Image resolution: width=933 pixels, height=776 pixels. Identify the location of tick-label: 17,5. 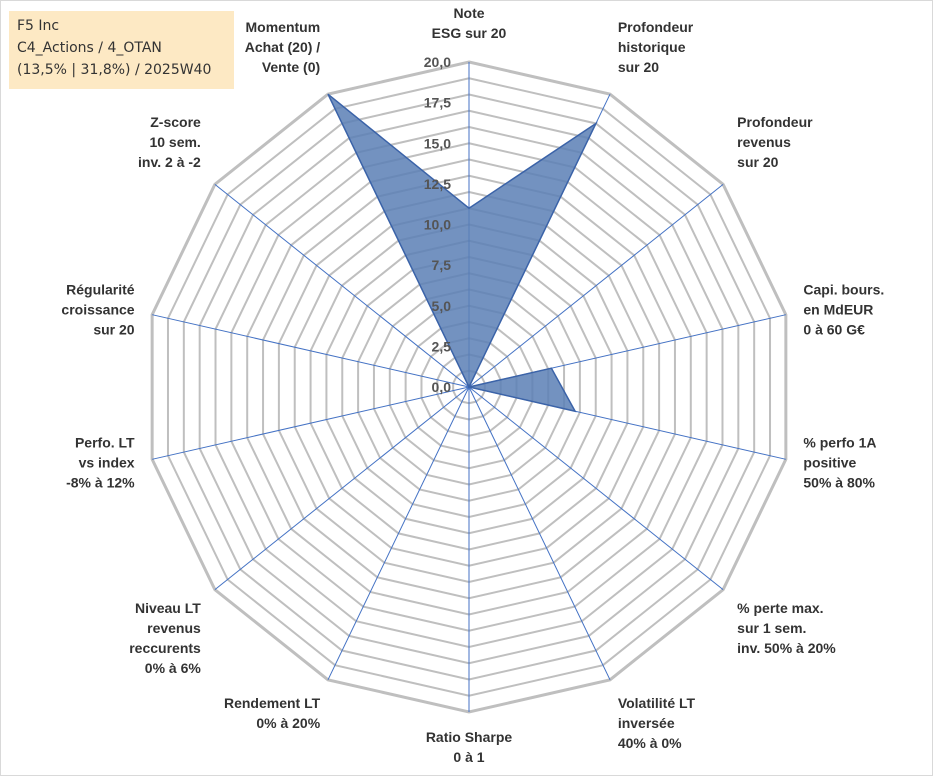
(437, 103).